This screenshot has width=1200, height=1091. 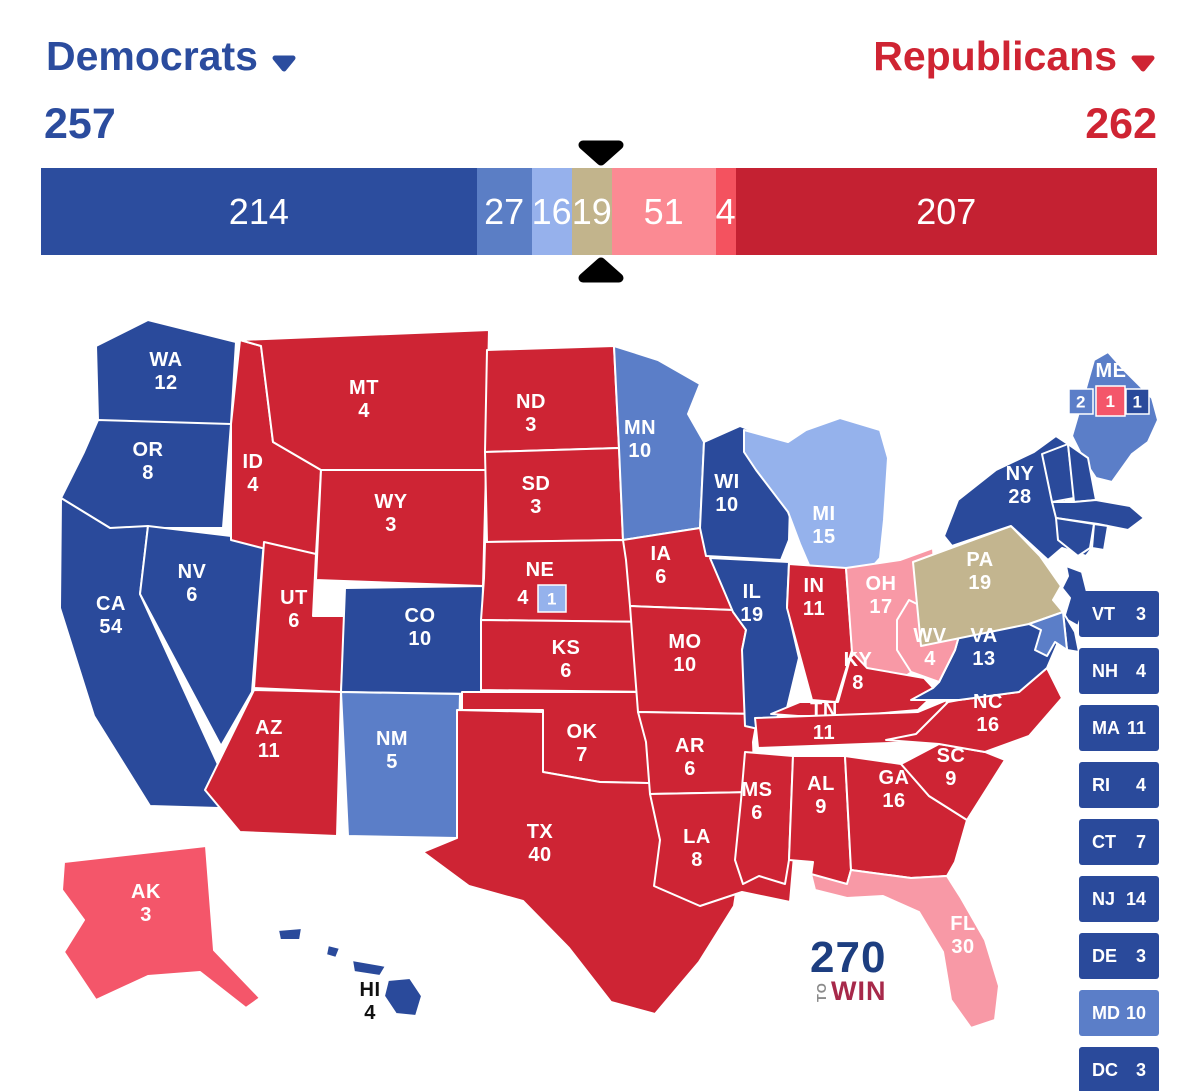 I want to click on side-box-abbr: MD, so click(x=1106, y=1012).